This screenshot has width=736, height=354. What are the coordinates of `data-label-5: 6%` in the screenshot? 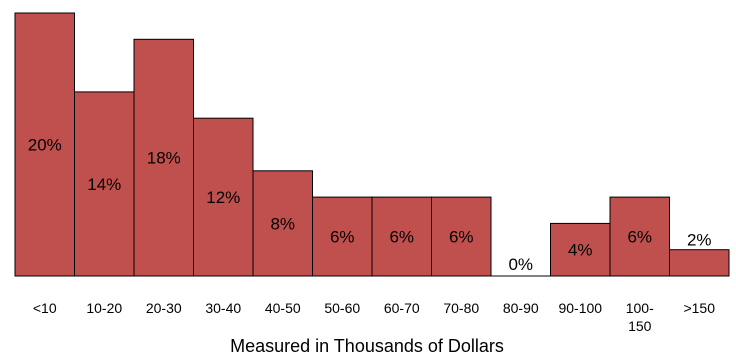 It's located at (342, 237).